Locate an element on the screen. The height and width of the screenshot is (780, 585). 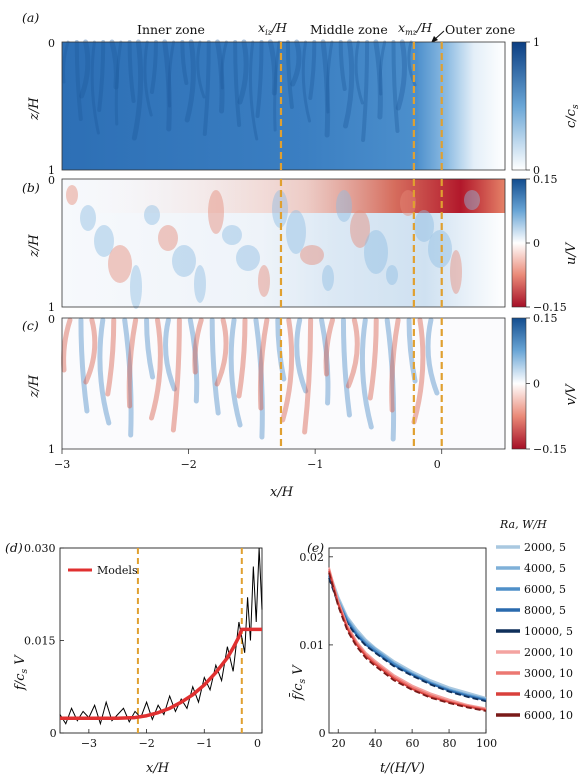
legend-label: 10000, 5 is located at coordinates (548, 631).